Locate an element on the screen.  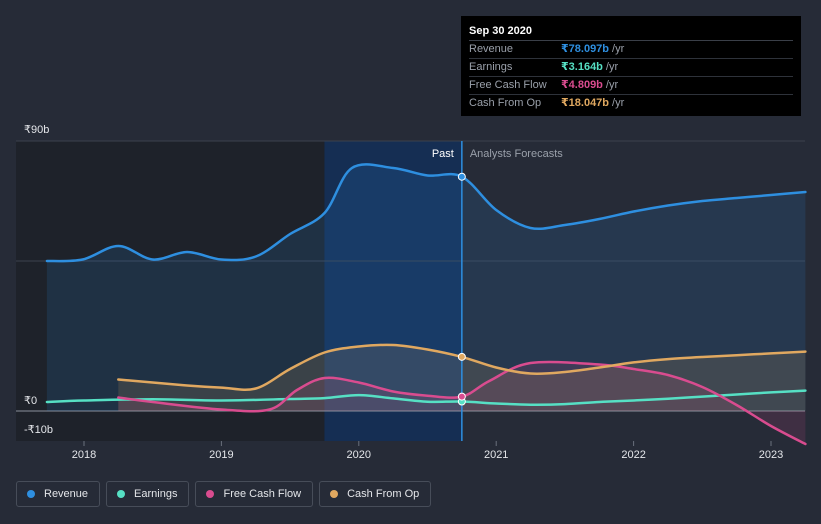
legend-label: Revenue is located at coordinates (66, 494).